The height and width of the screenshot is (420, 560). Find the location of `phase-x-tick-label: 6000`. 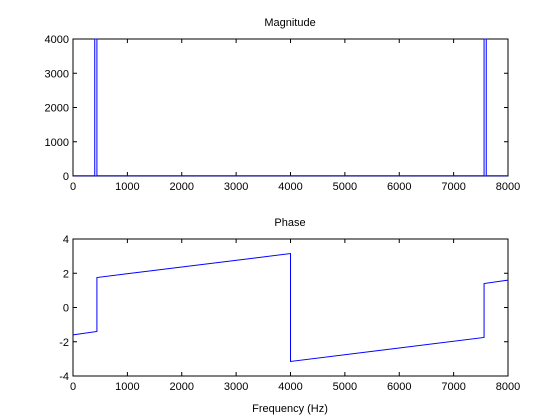

phase-x-tick-label: 6000 is located at coordinates (399, 387).